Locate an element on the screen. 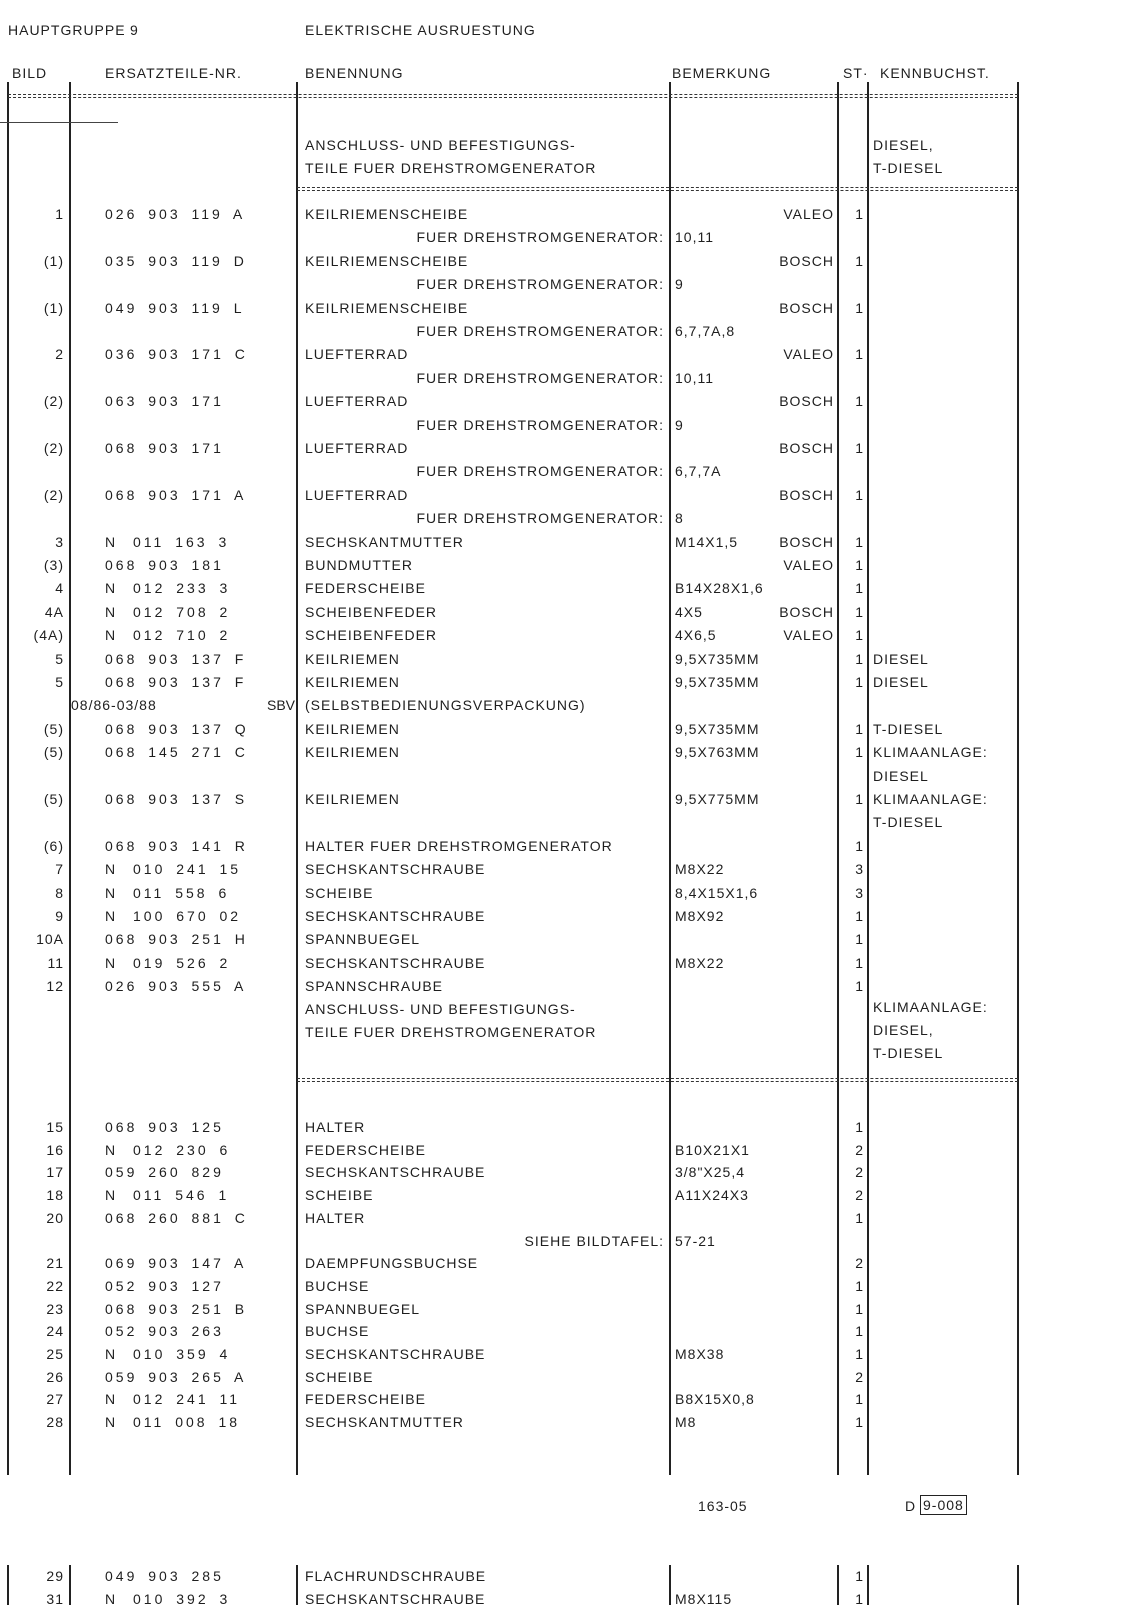 The width and height of the screenshot is (1122, 1608). part-number: 068 903 141 R is located at coordinates (176, 846).